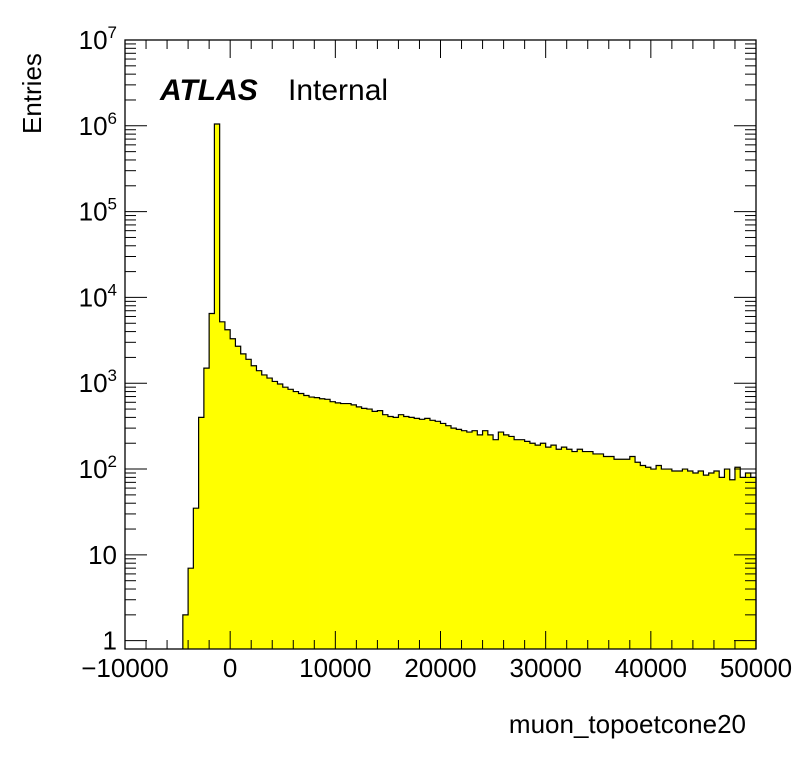 Image resolution: width=796 pixels, height=777 pixels. What do you see at coordinates (98, 382) in the screenshot?
I see `y-tick-label: 10³` at bounding box center [98, 382].